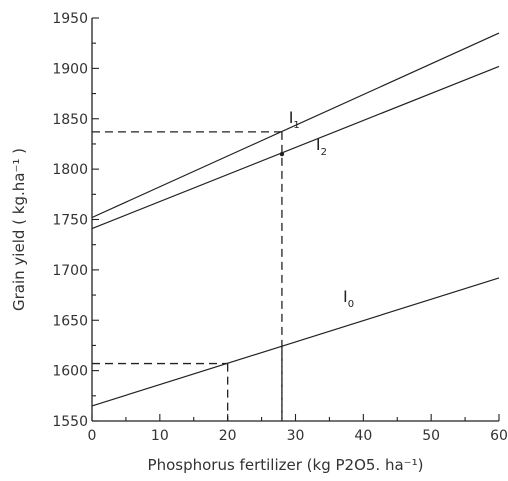  What do you see at coordinates (70, 19) in the screenshot?
I see `y-tick-label: 1950` at bounding box center [70, 19].